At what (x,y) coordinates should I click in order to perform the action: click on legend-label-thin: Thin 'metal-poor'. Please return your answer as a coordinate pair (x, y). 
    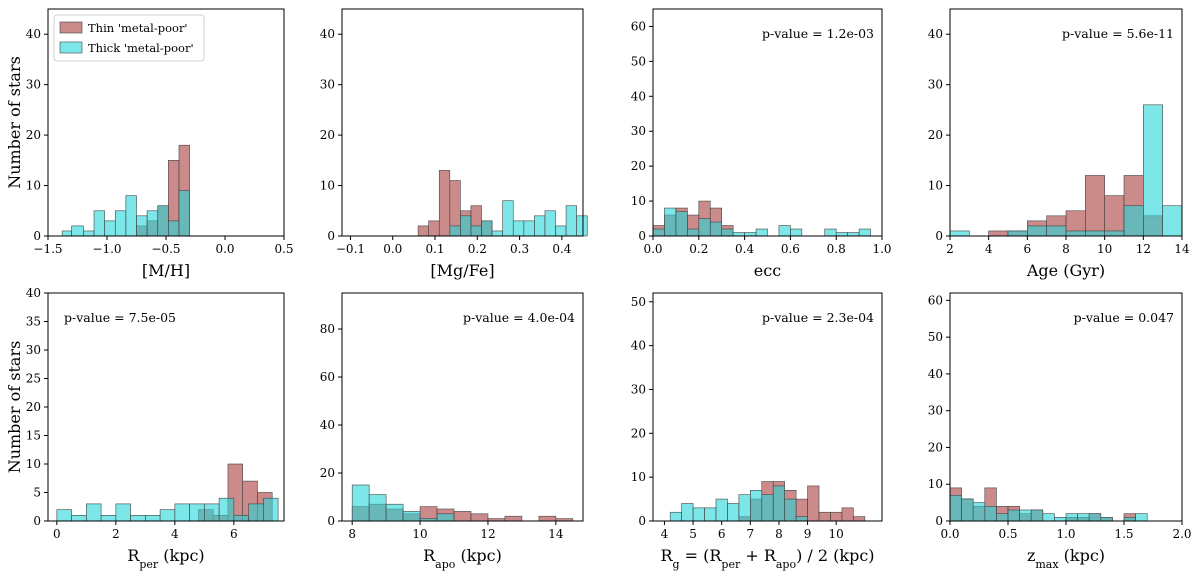
    Looking at the image, I should click on (138, 28).